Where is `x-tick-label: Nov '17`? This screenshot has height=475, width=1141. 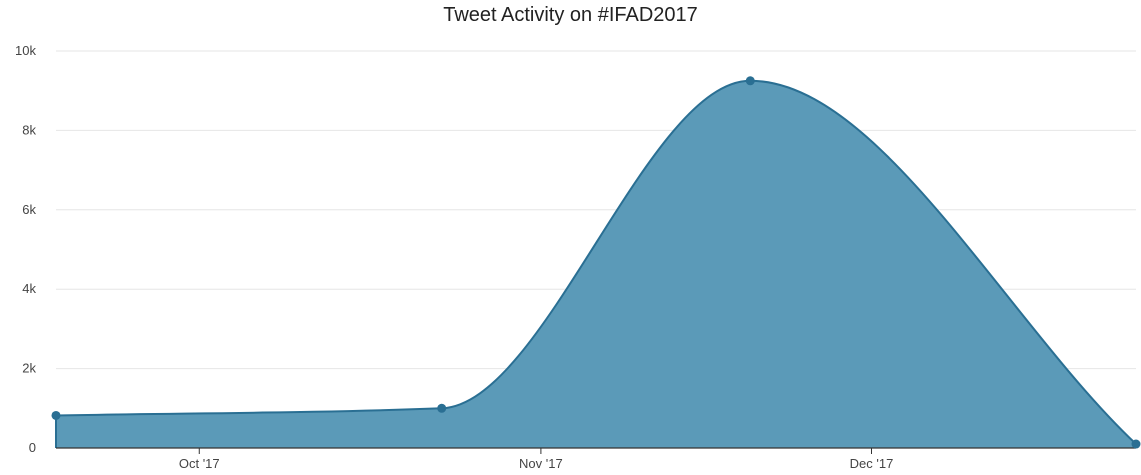 x-tick-label: Nov '17 is located at coordinates (541, 463).